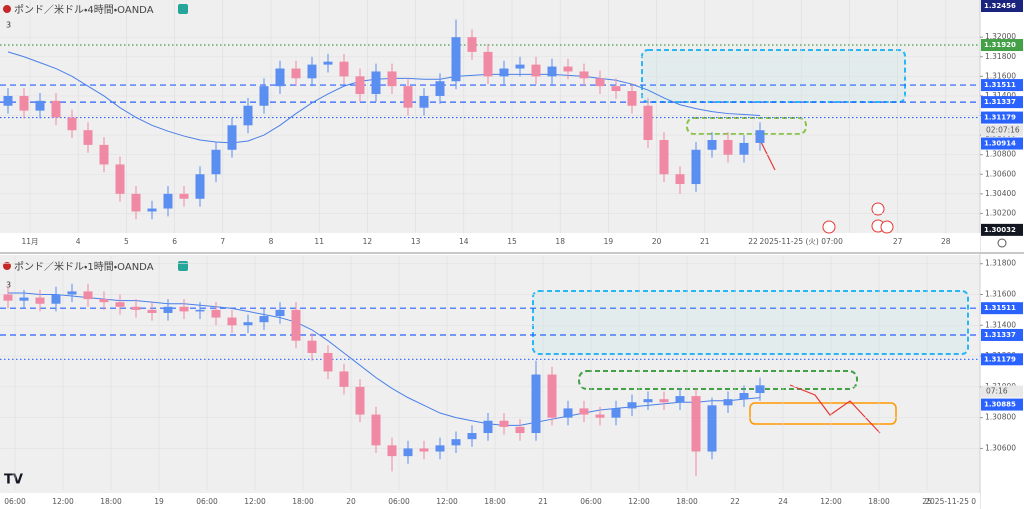 The image size is (1024, 509). What do you see at coordinates (1000, 36) in the screenshot?
I see `y-tick-label: 1.32000` at bounding box center [1000, 36].